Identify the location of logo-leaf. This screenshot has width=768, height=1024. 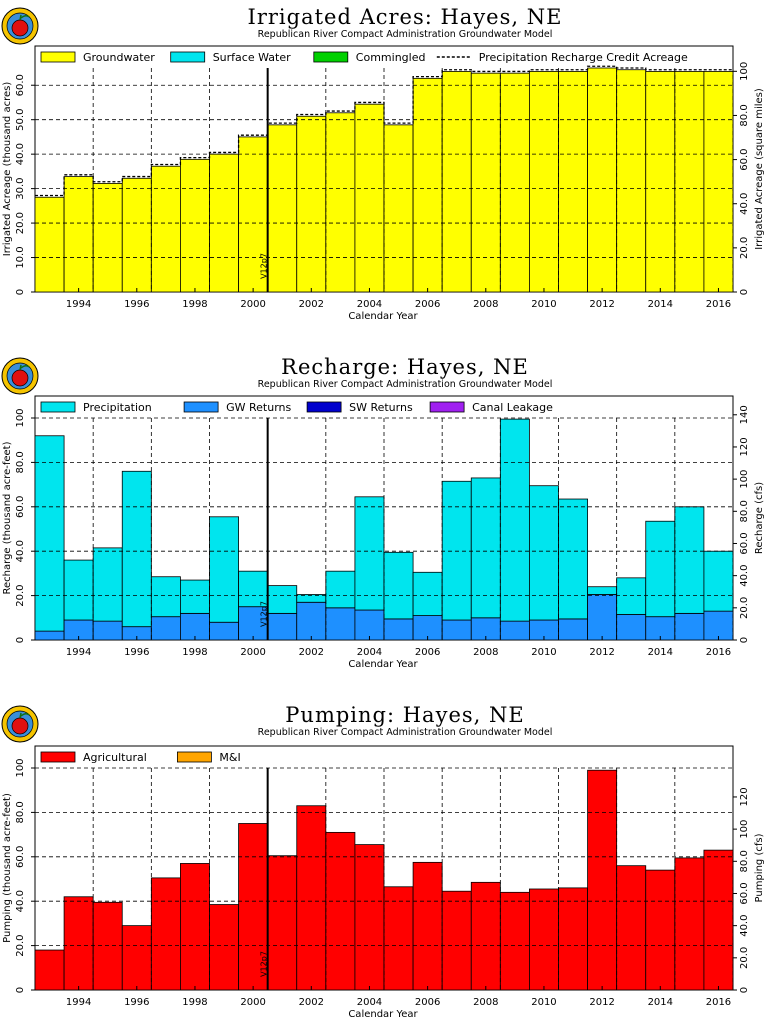
(24, 367).